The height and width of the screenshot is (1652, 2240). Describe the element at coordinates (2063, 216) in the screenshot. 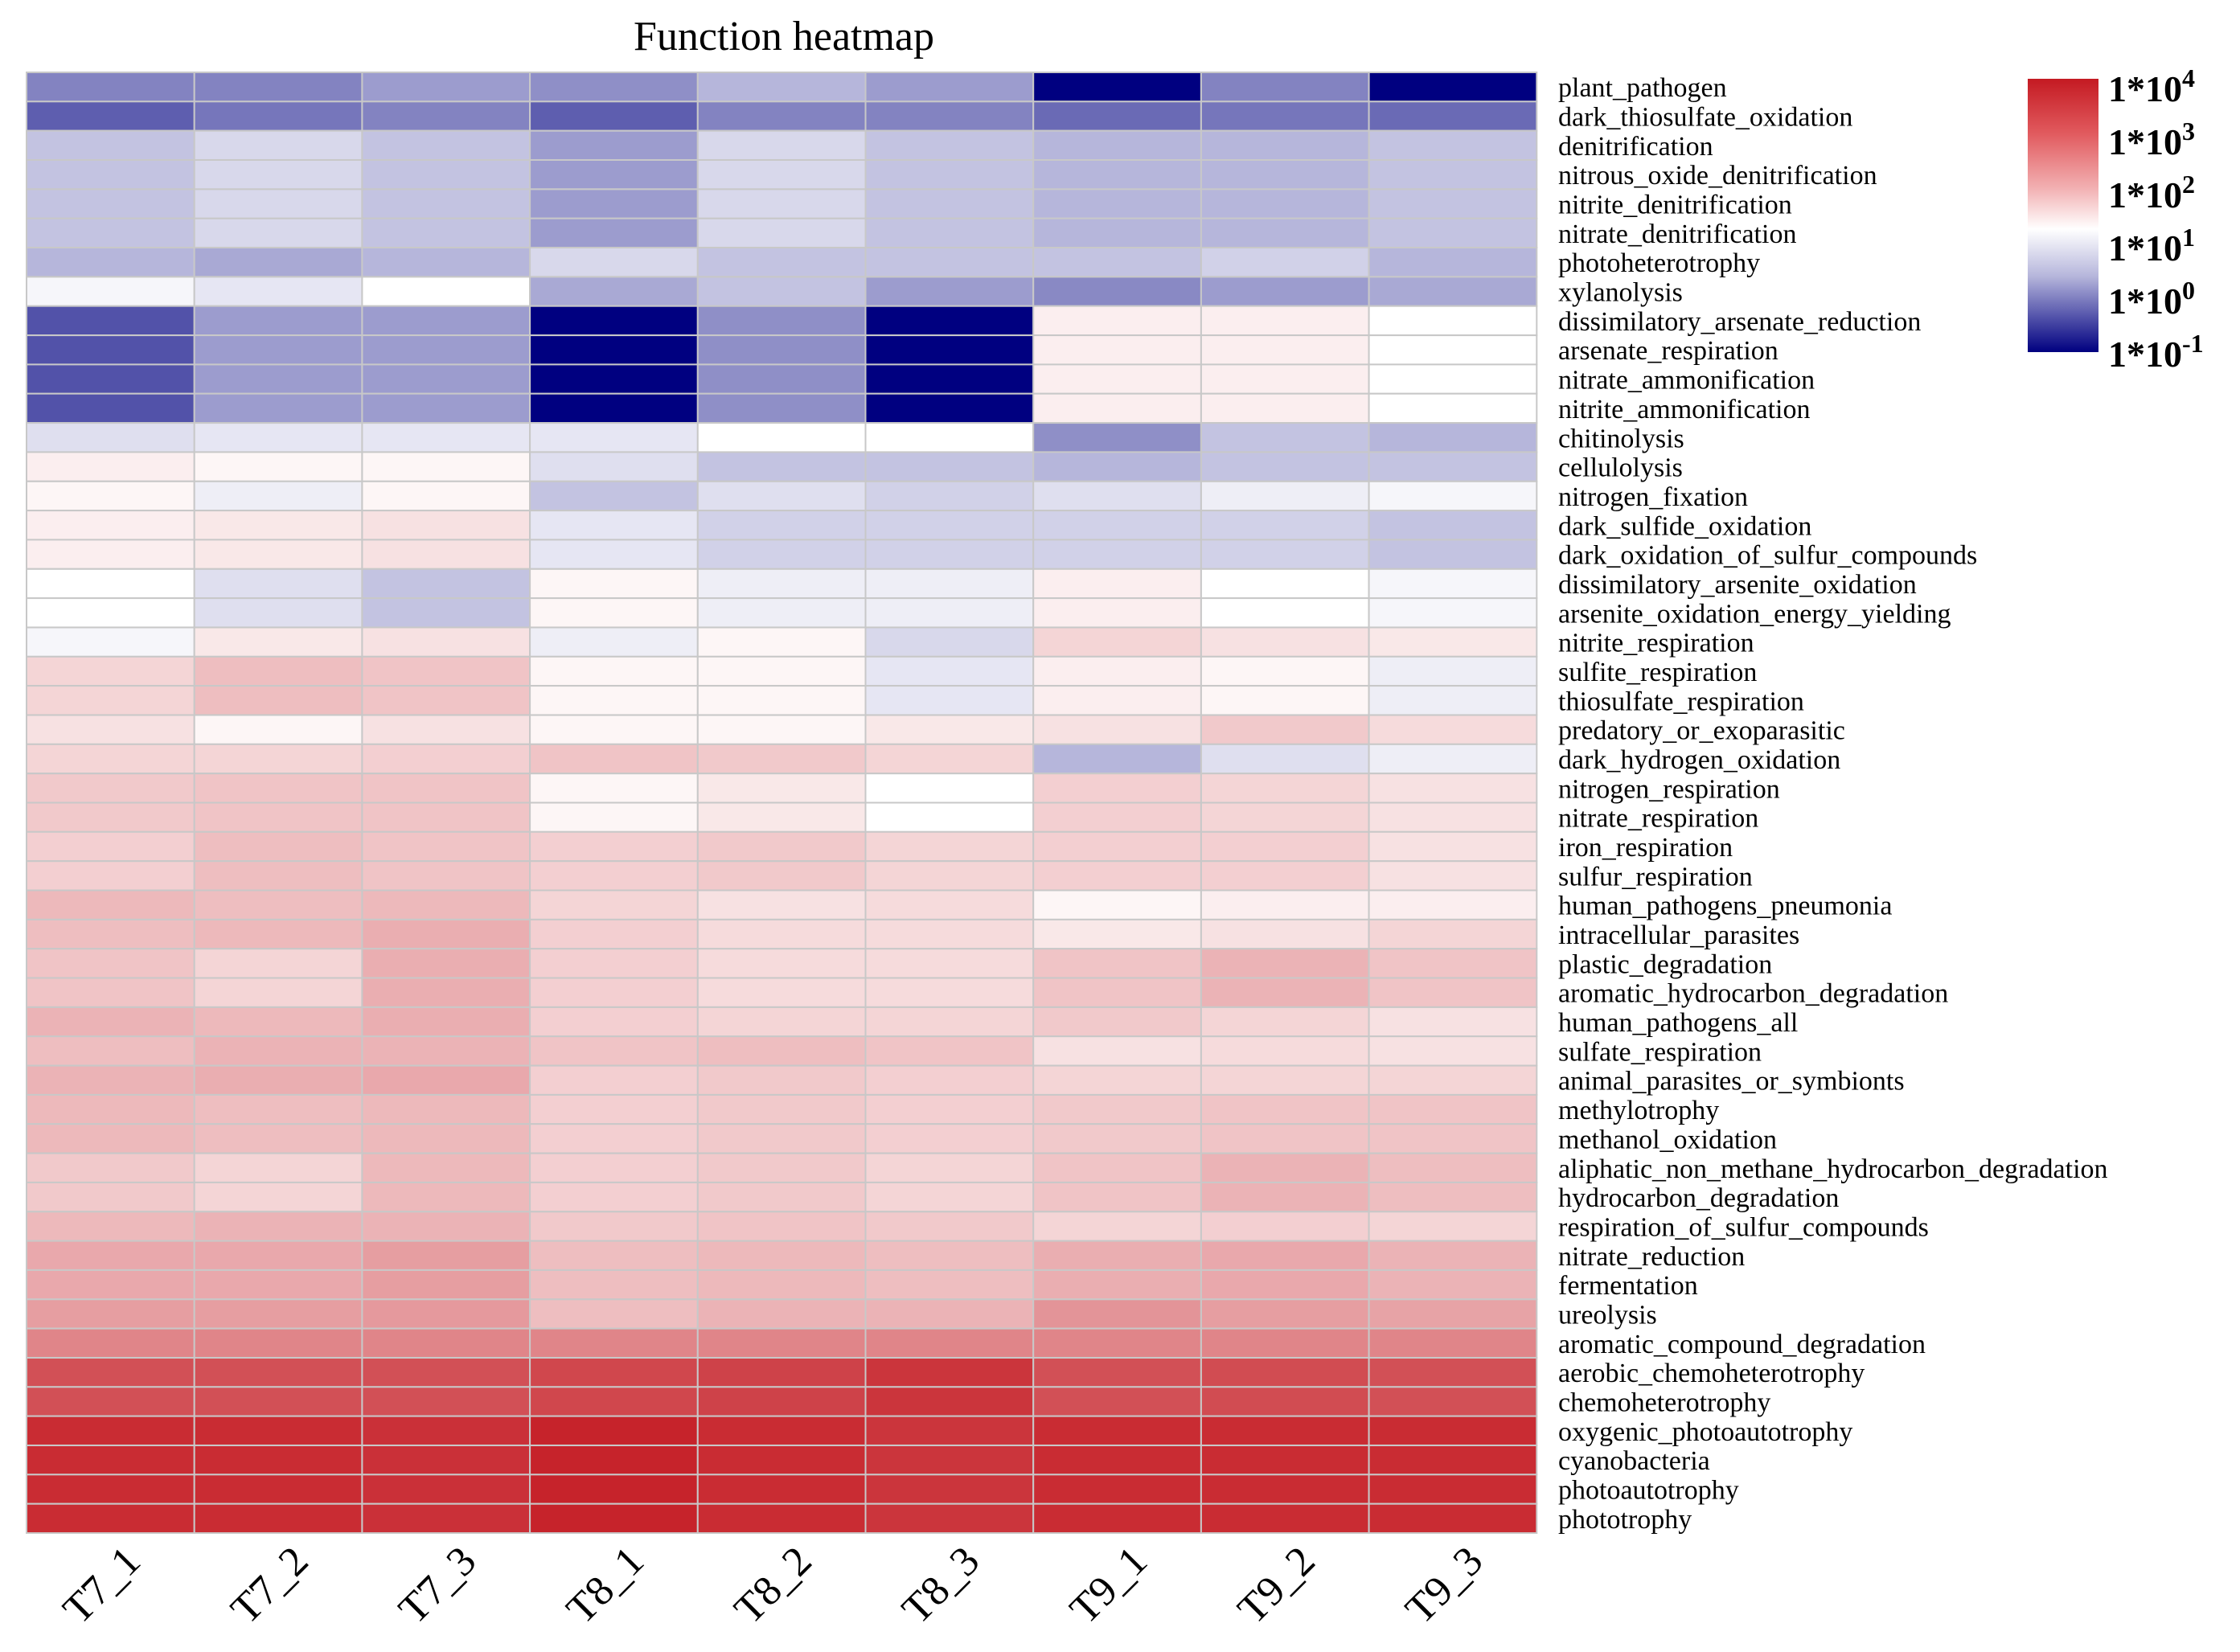

I see `legend-colorbar` at that location.